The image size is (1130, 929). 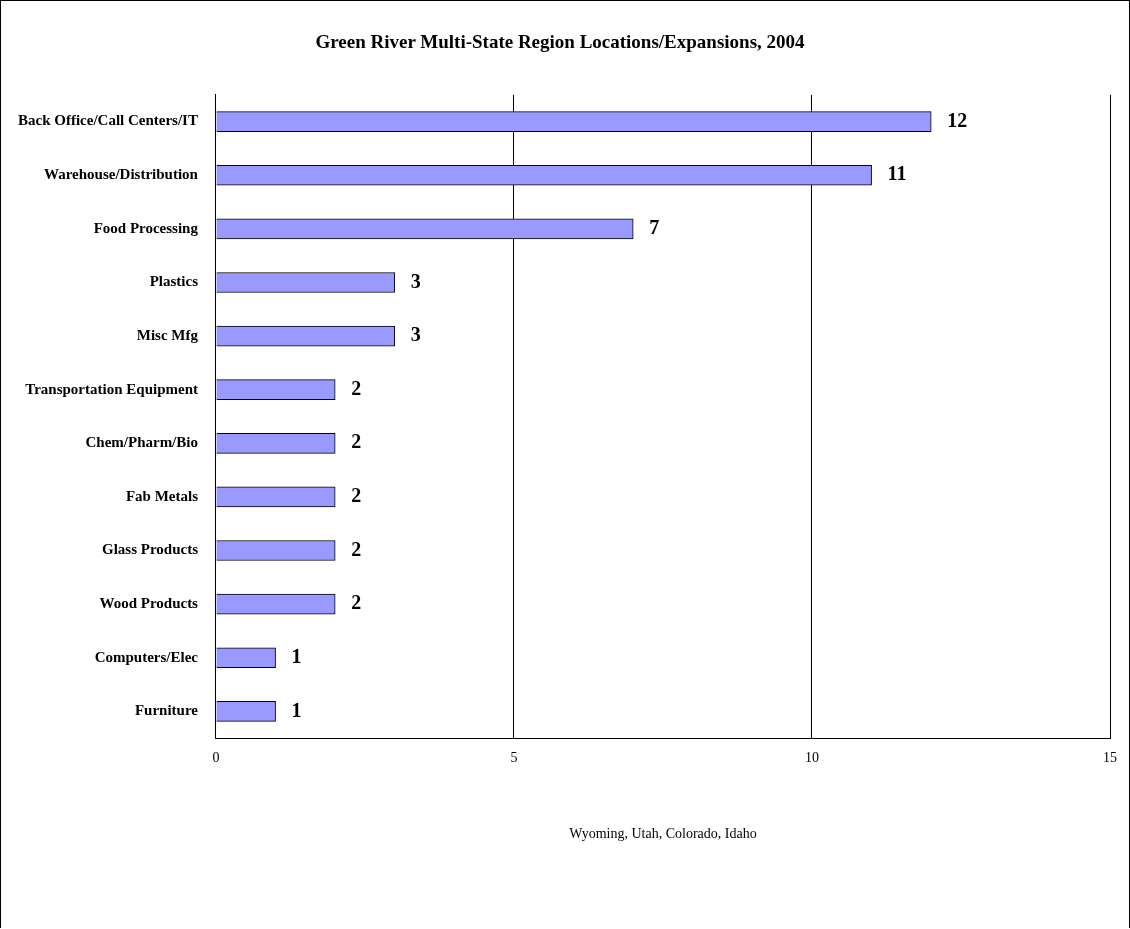 What do you see at coordinates (514, 758) in the screenshot?
I see `x-tick-label: 5` at bounding box center [514, 758].